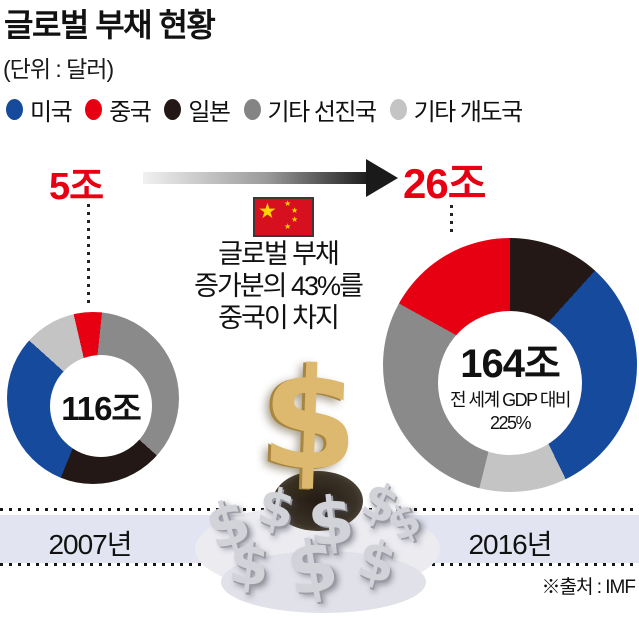 The image size is (639, 627). Describe the element at coordinates (94, 109) in the screenshot. I see `china-dot-icon` at that location.